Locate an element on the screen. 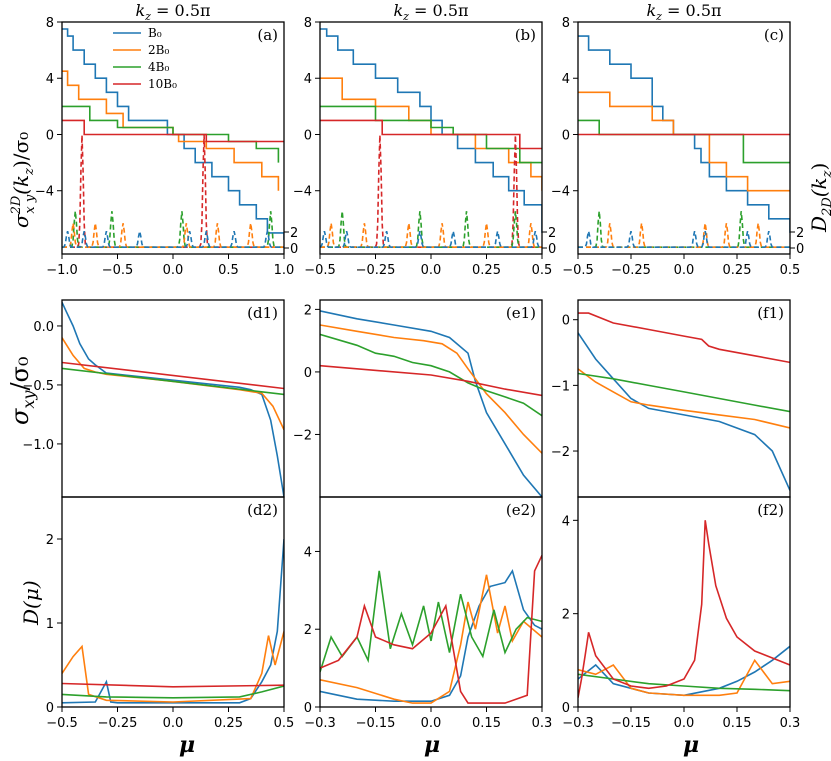 Image resolution: width=831 pixels, height=761 pixels. ytick-label-e2-0: 4 is located at coordinates (308, 552).